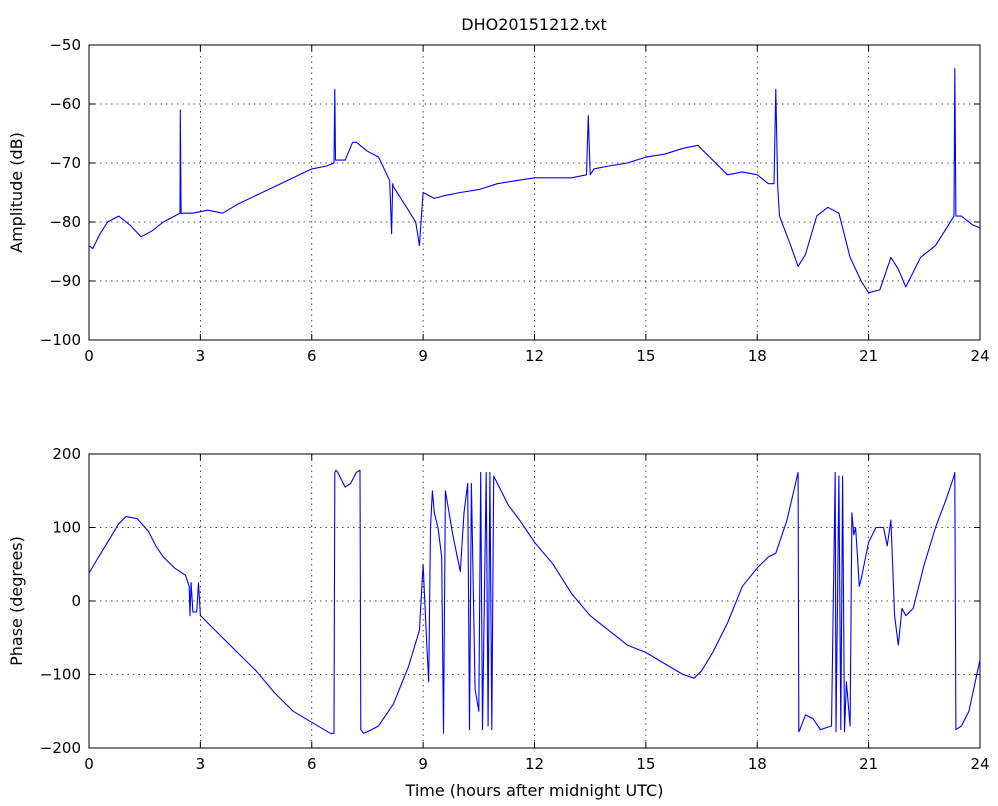 This screenshot has height=806, width=998. Describe the element at coordinates (16, 601) in the screenshot. I see `y-axis-label: Phase (degrees)` at that location.